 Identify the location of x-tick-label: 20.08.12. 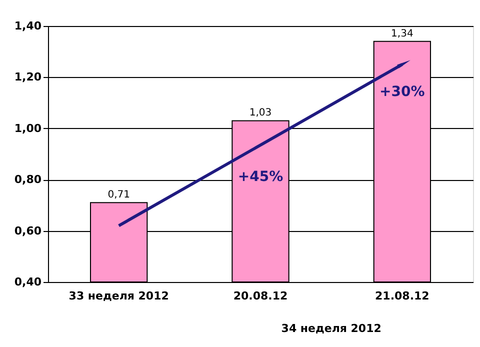
(260, 296).